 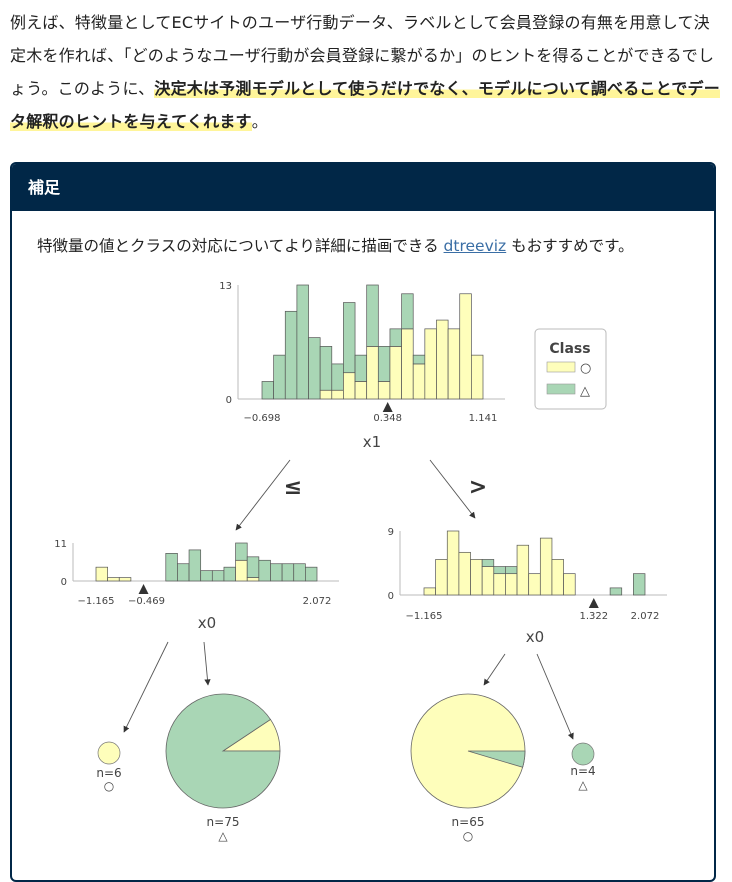 What do you see at coordinates (452, 489) in the screenshot?
I see `edge-root-right` at bounding box center [452, 489].